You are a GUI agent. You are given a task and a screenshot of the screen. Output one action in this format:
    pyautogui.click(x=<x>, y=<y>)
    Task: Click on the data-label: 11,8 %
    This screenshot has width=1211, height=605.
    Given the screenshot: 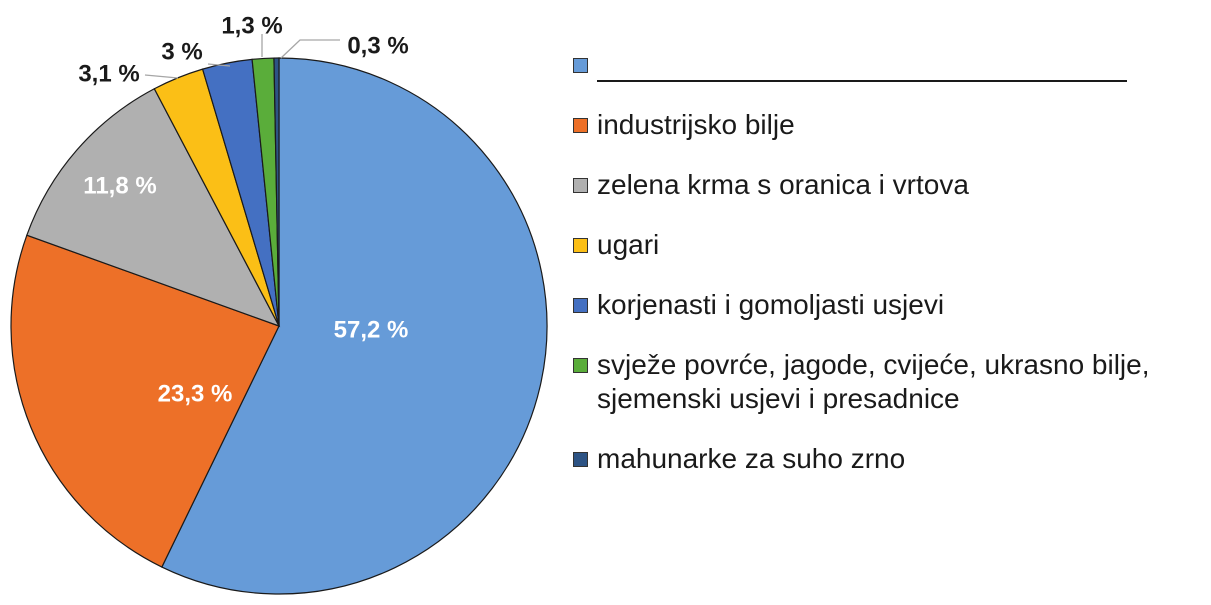 What is the action you would take?
    pyautogui.click(x=119, y=185)
    